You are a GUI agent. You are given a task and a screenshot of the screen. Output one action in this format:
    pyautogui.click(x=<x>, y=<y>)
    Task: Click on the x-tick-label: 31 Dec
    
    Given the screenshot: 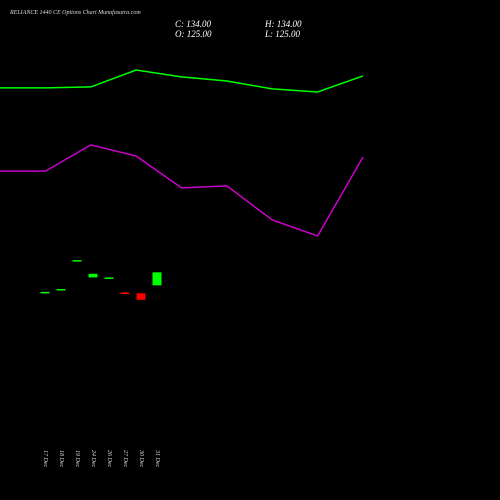 What is the action you would take?
    pyautogui.click(x=157, y=458)
    